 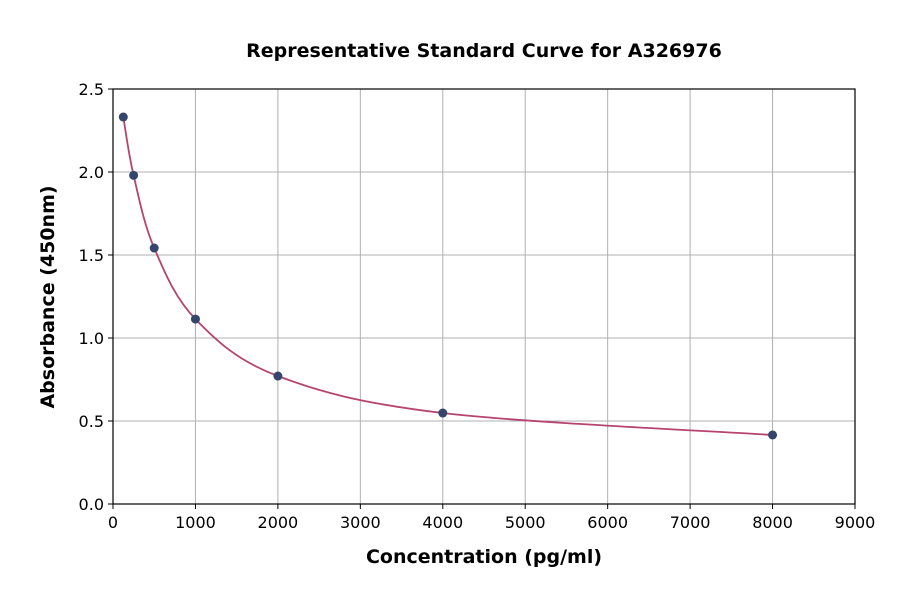 What do you see at coordinates (91, 89) in the screenshot?
I see `y-tick-label: 2.5` at bounding box center [91, 89].